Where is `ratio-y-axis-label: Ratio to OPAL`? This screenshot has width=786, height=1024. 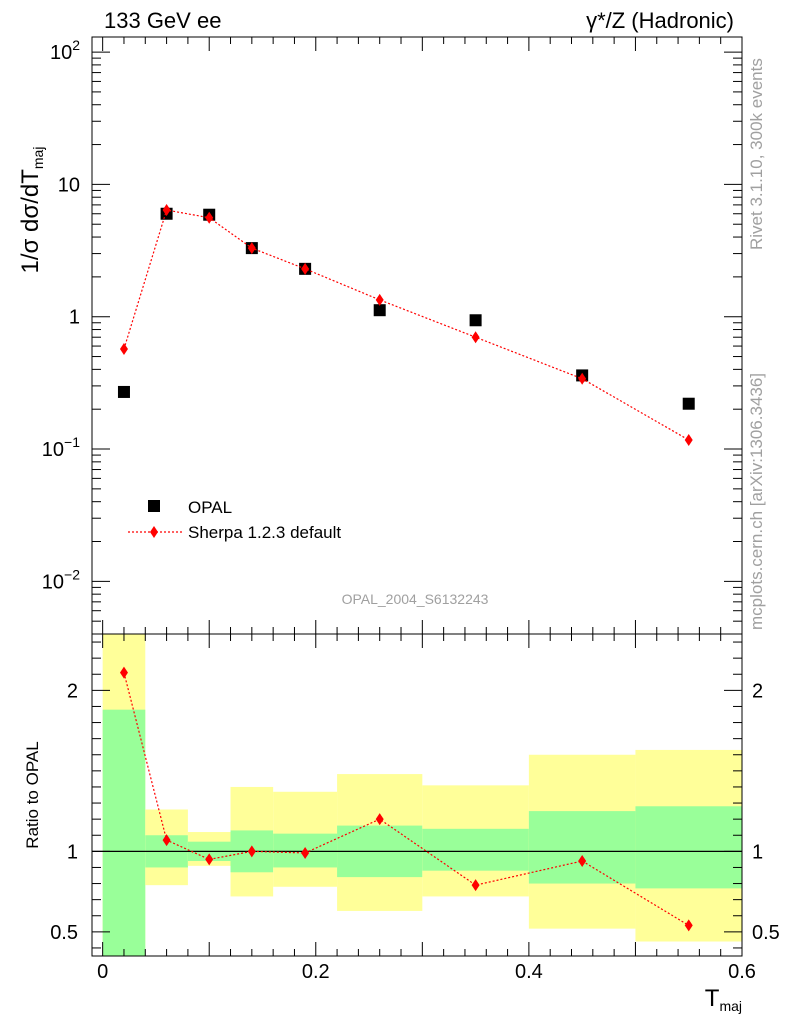
ratio-y-axis-label: Ratio to OPAL is located at coordinates (32, 794).